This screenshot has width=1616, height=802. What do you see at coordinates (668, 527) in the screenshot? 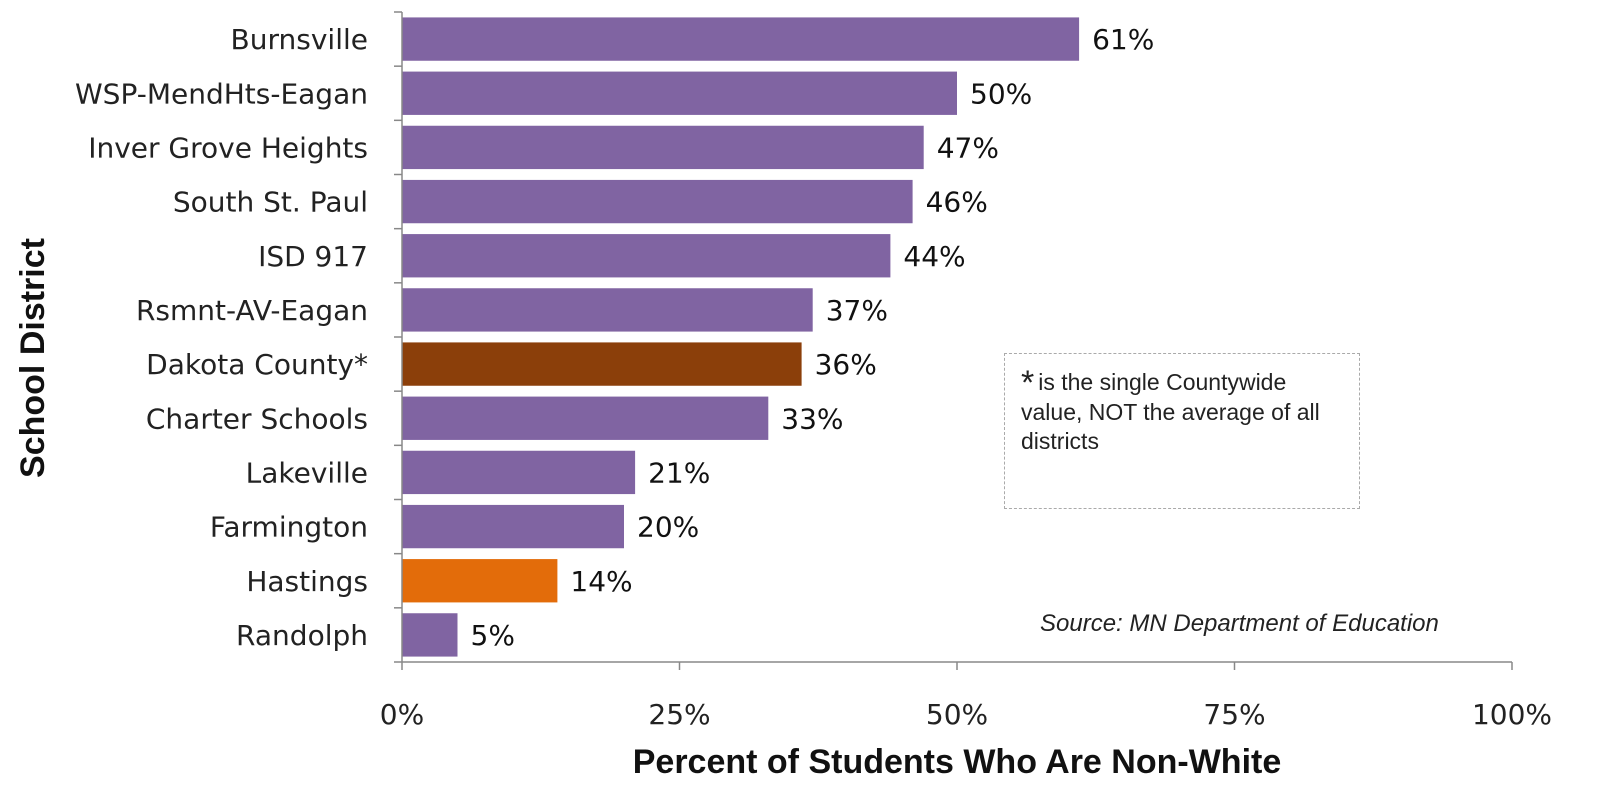
I see `data-label-farmington: 20%` at bounding box center [668, 527].